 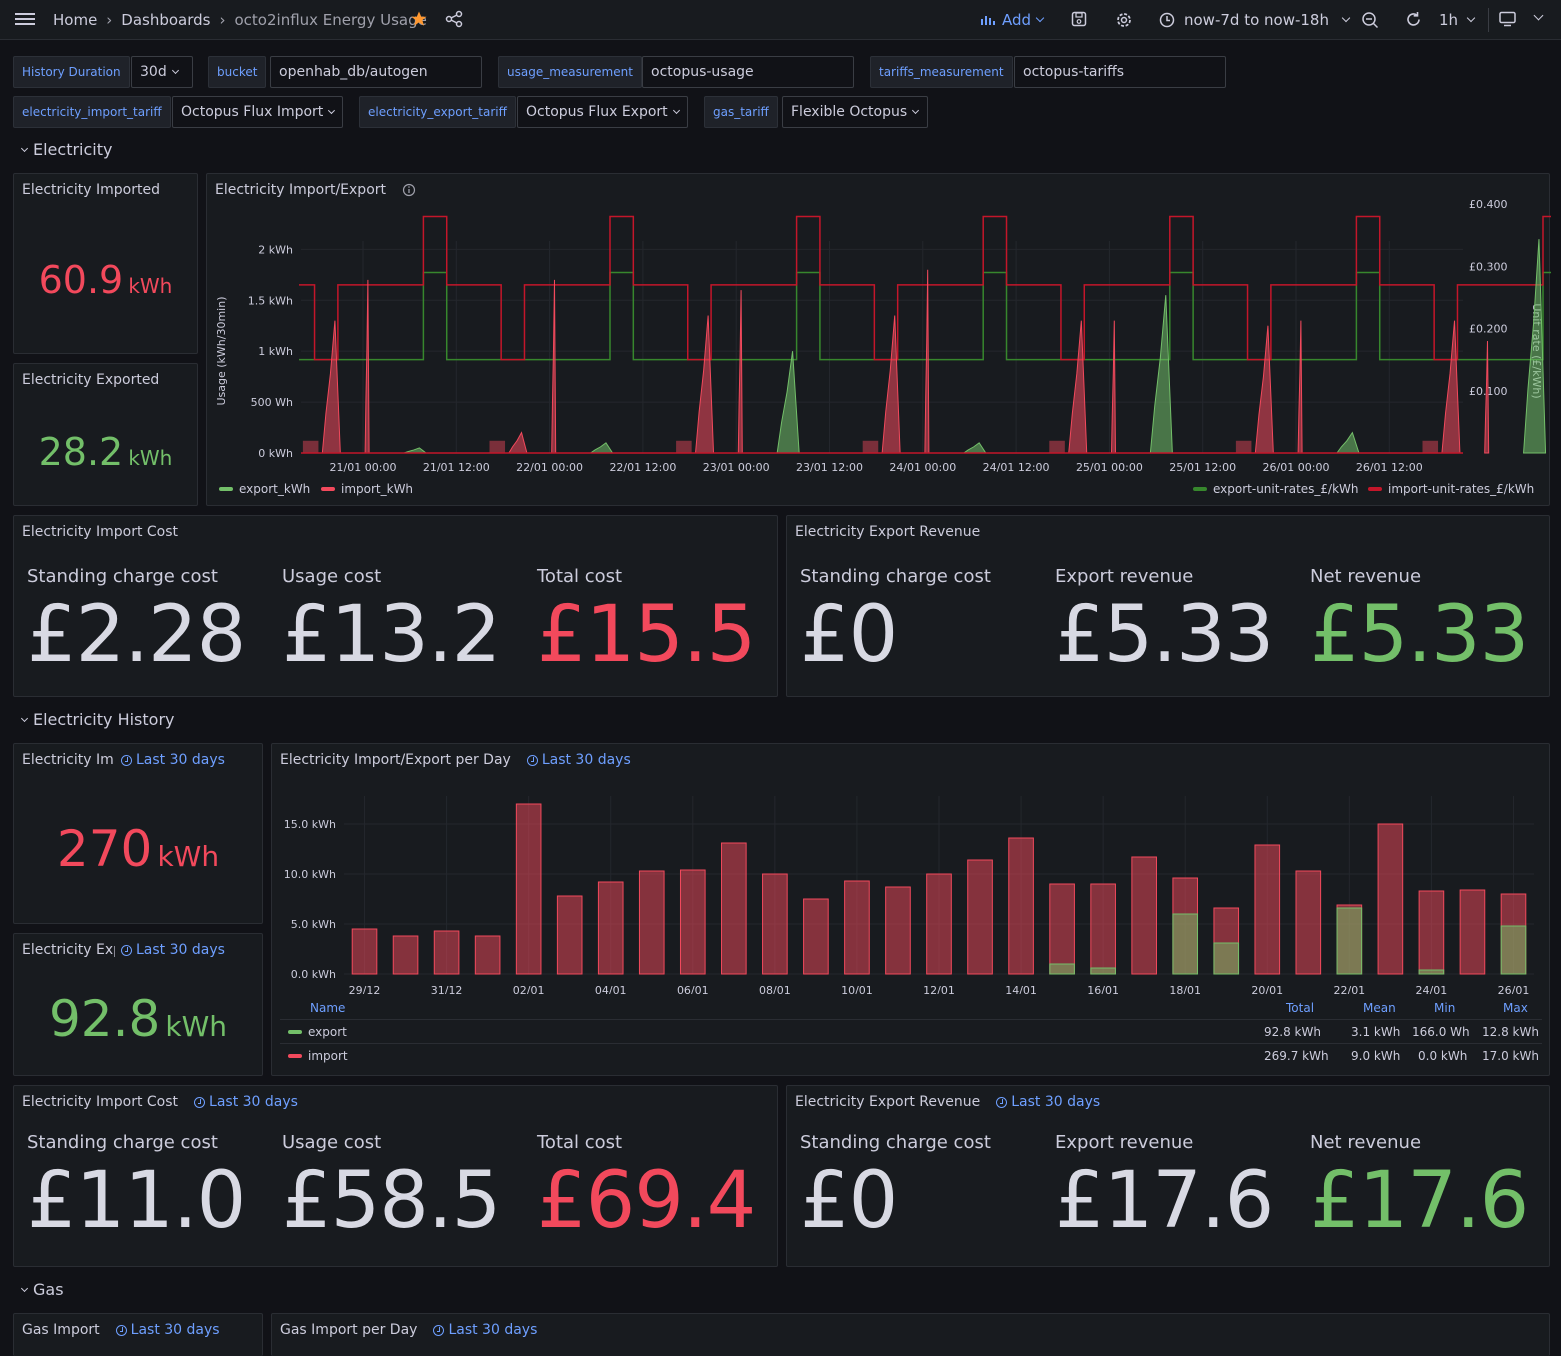 I want to click on x-tick-label: 23/01 12:00, so click(x=829, y=467).